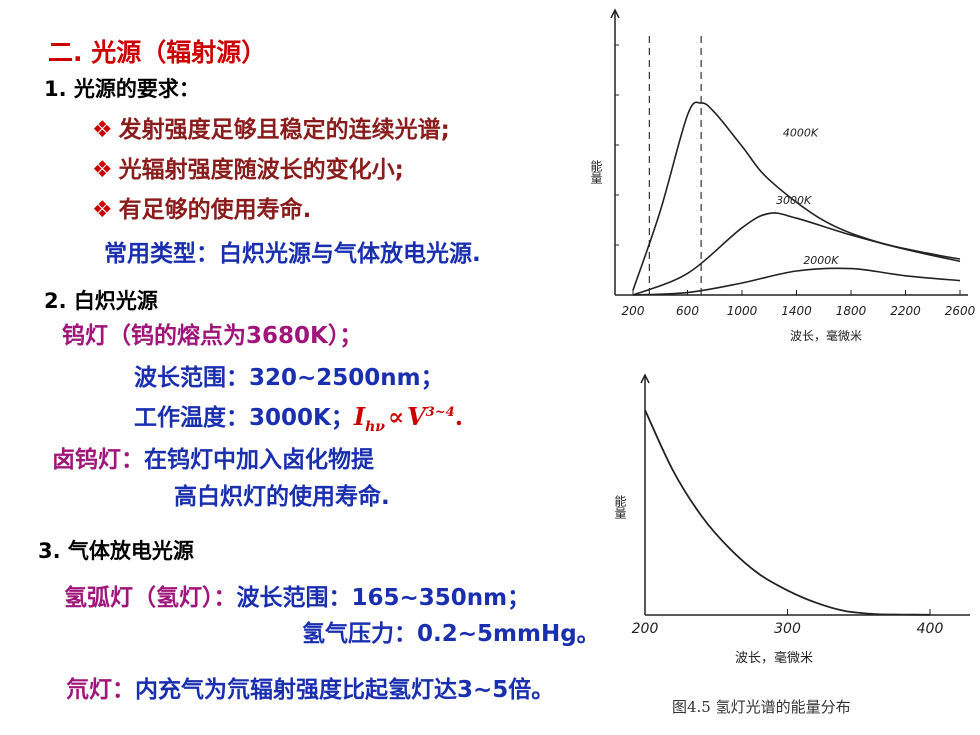 This screenshot has width=980, height=735. Describe the element at coordinates (100, 690) in the screenshot. I see `deuterium-label: 氘灯：` at that location.